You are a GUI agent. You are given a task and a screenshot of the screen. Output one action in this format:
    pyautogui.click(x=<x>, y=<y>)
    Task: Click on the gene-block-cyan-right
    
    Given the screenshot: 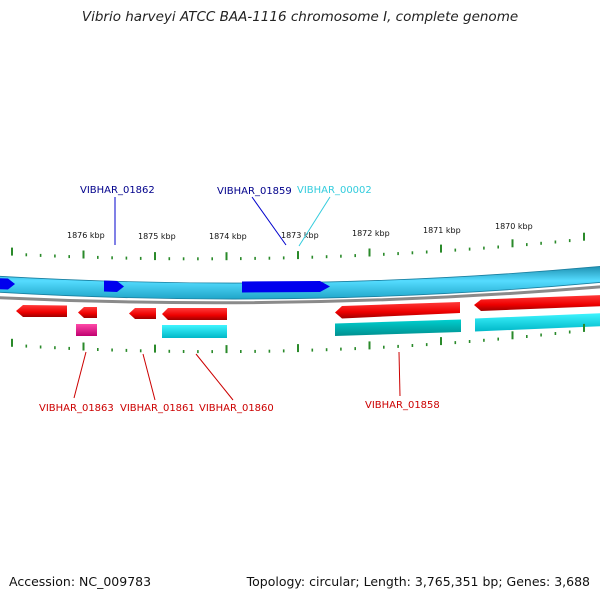 What is the action you would take?
    pyautogui.click(x=537, y=322)
    